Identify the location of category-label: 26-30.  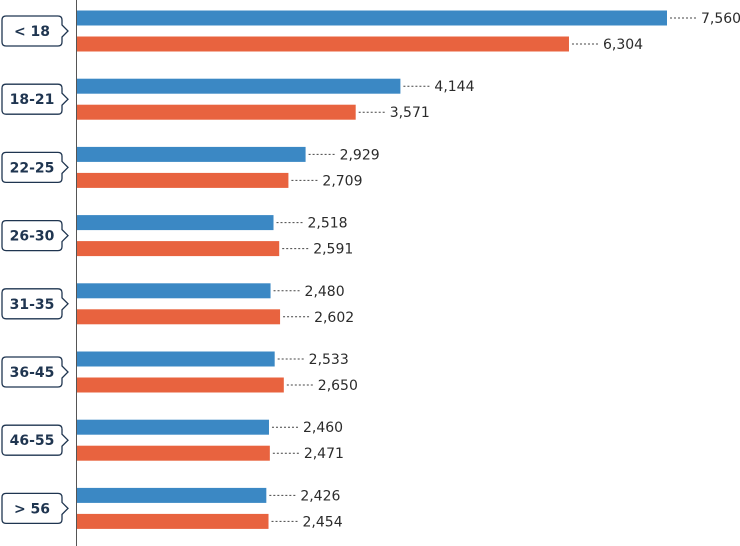
(32, 237).